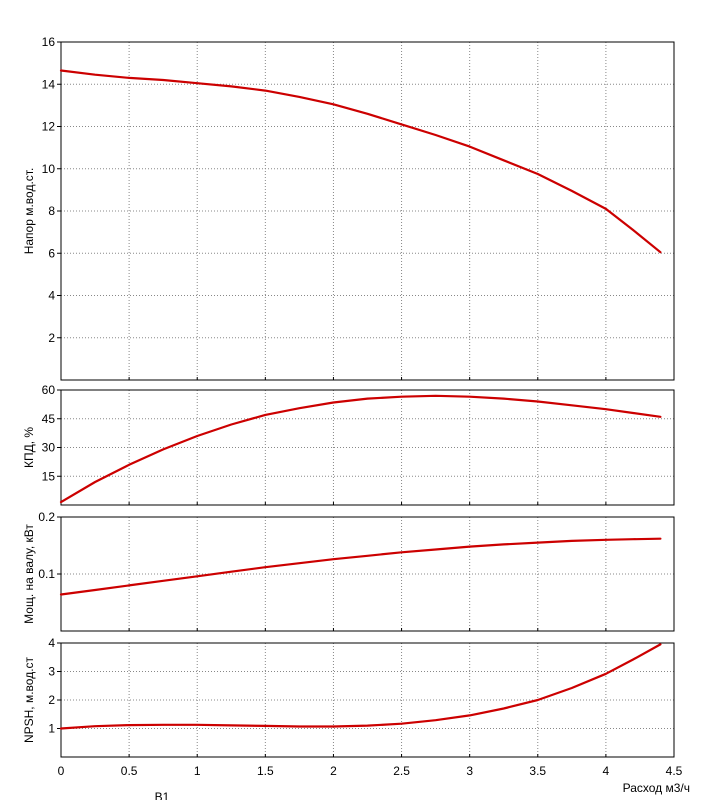 The height and width of the screenshot is (805, 705). I want to click on x-tick-label: 0.5, so click(129, 771).